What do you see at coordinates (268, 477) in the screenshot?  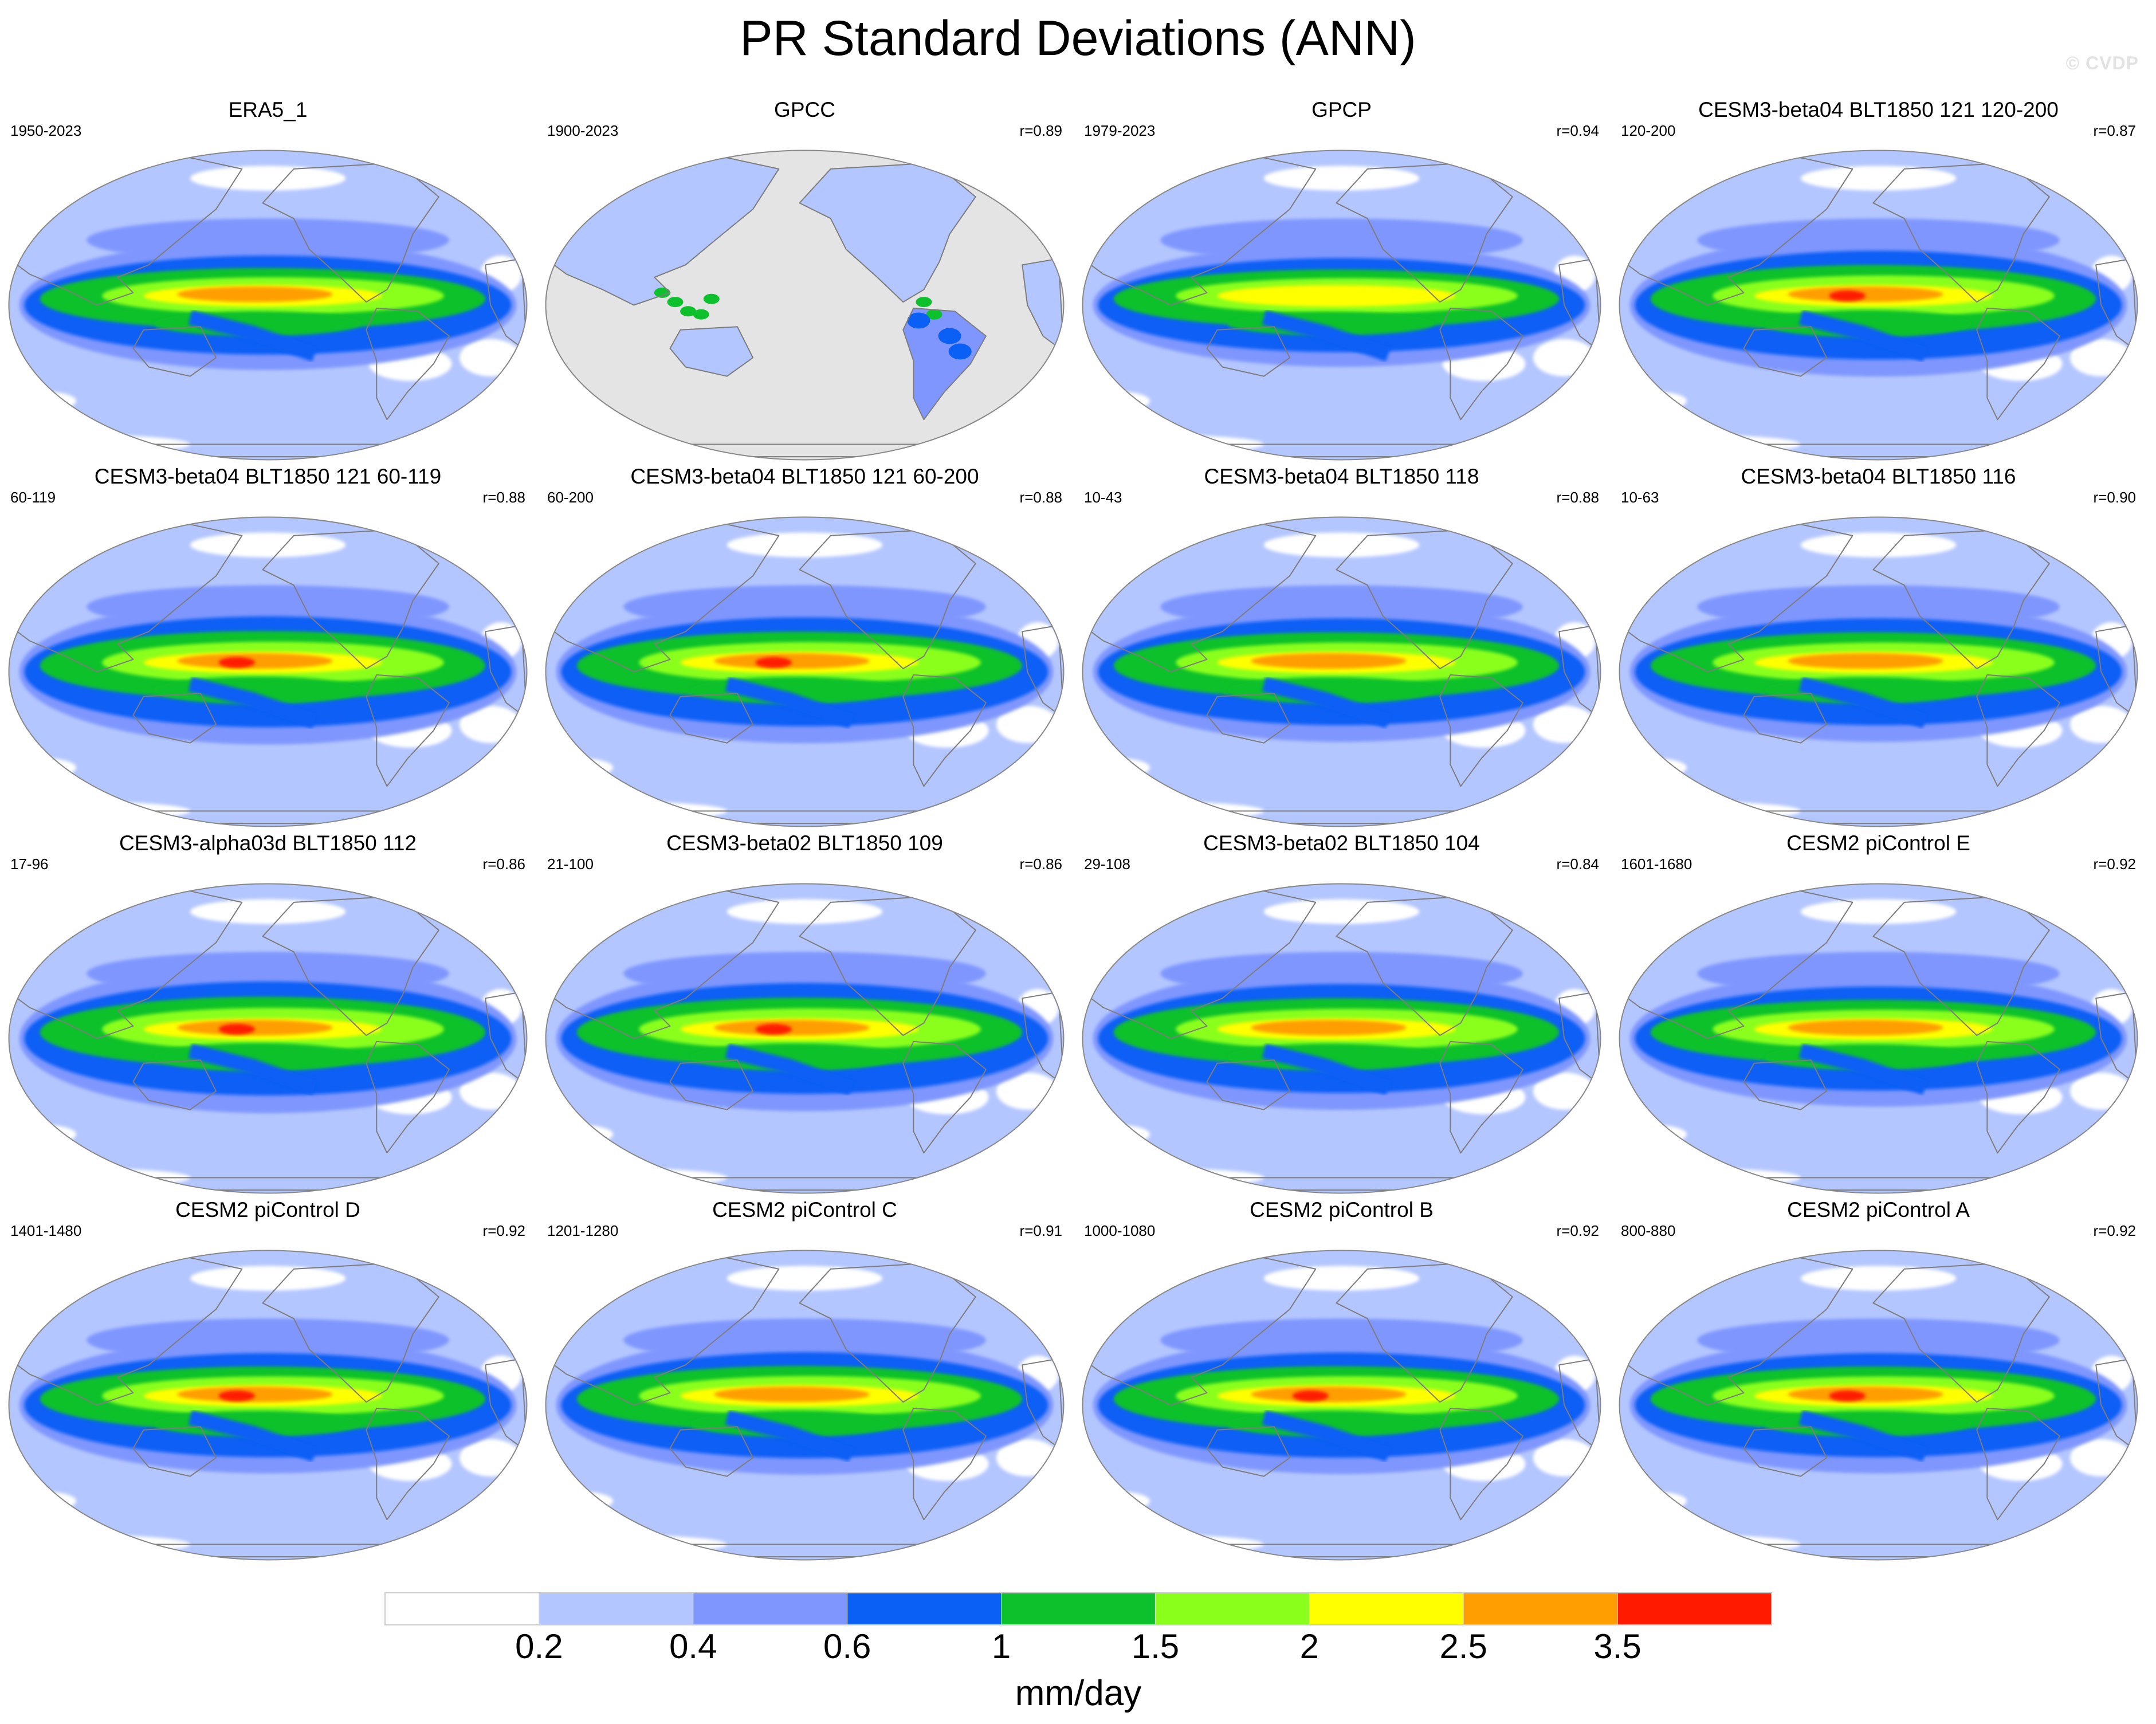 I see `panel-title: CESM3-beta04 BLT1850 121 60-119` at bounding box center [268, 477].